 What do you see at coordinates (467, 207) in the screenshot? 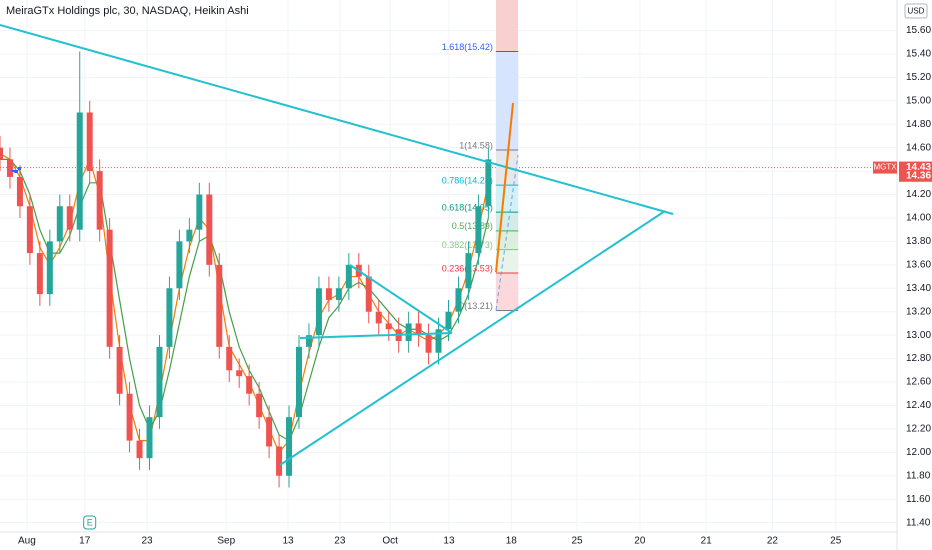
I see `fib-label: 0.618(14.05)` at bounding box center [467, 207].